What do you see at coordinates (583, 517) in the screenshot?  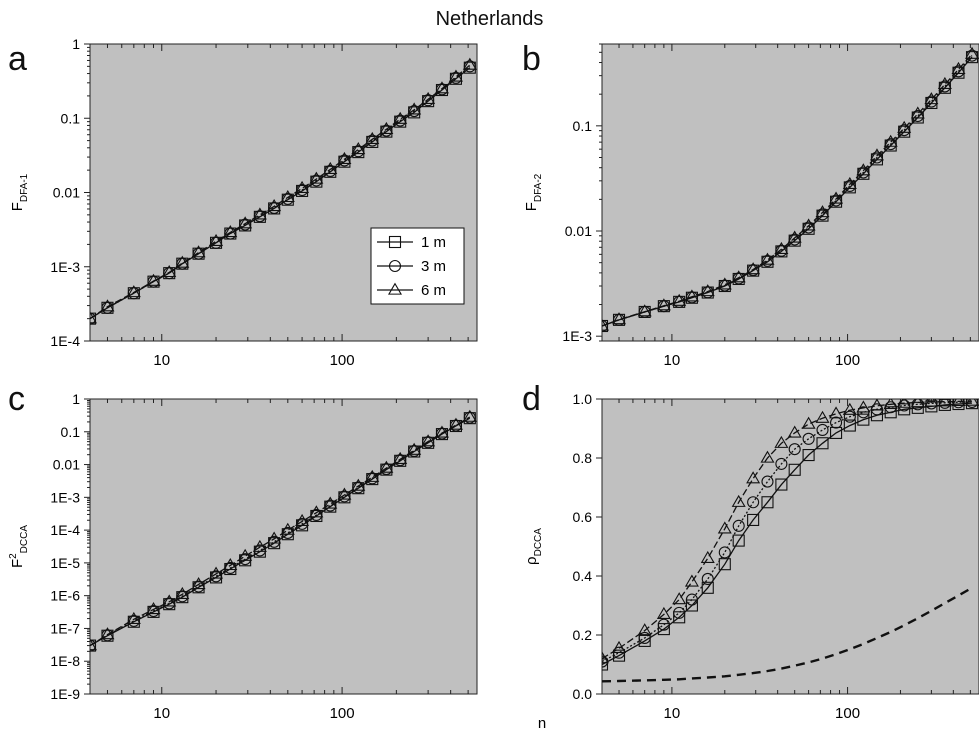 I see `y-tick-label: 0.6` at bounding box center [583, 517].